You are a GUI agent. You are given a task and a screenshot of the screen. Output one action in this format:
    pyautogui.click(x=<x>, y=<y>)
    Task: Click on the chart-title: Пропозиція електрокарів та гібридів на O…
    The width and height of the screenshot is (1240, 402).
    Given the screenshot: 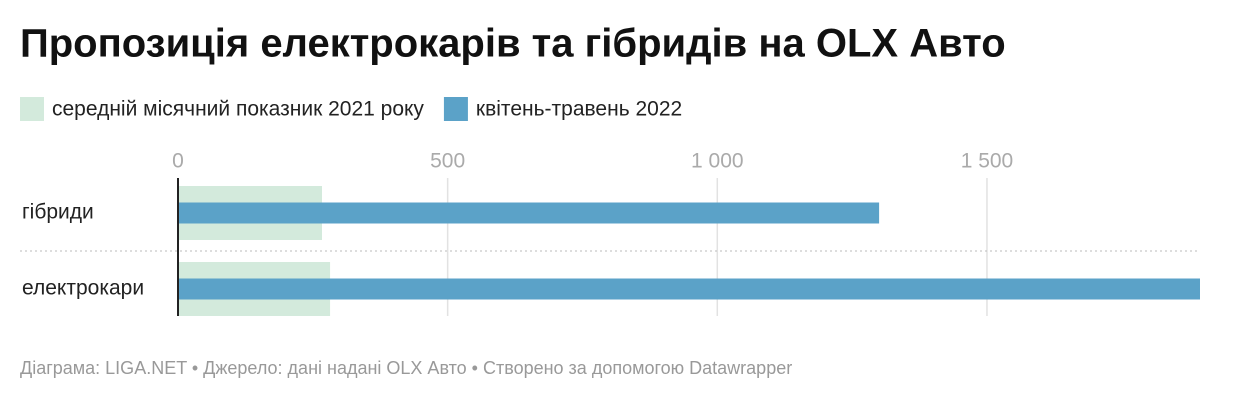 What is the action you would take?
    pyautogui.click(x=513, y=44)
    